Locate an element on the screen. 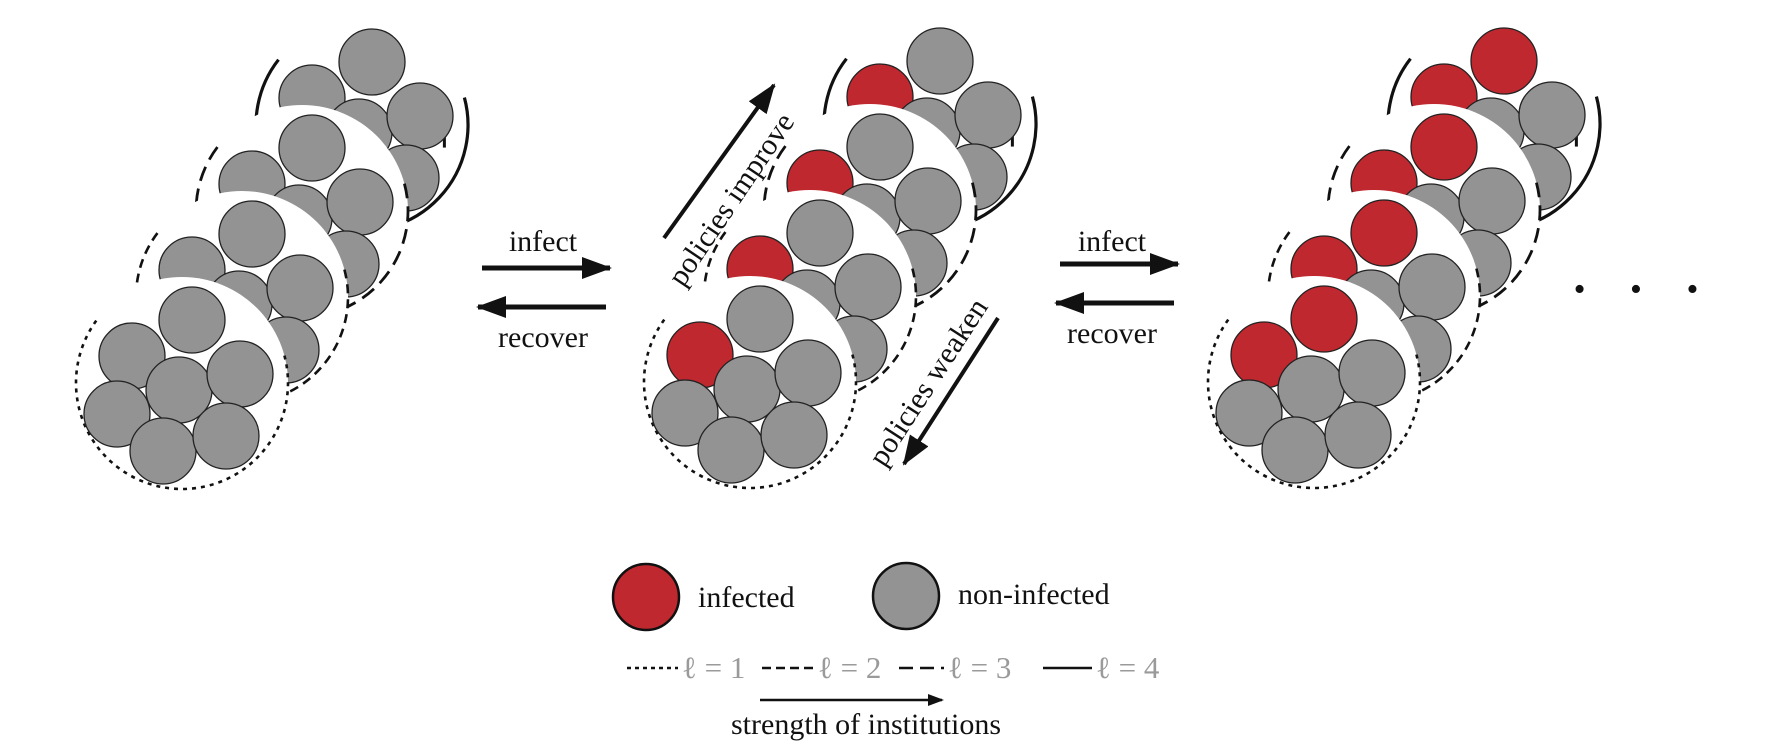  ellipsis: • • • is located at coordinates (1645, 289).